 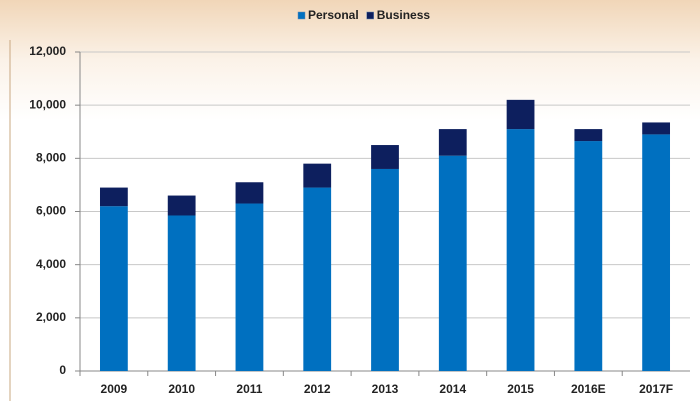 What do you see at coordinates (385, 389) in the screenshot?
I see `x-tick-label: 2013` at bounding box center [385, 389].